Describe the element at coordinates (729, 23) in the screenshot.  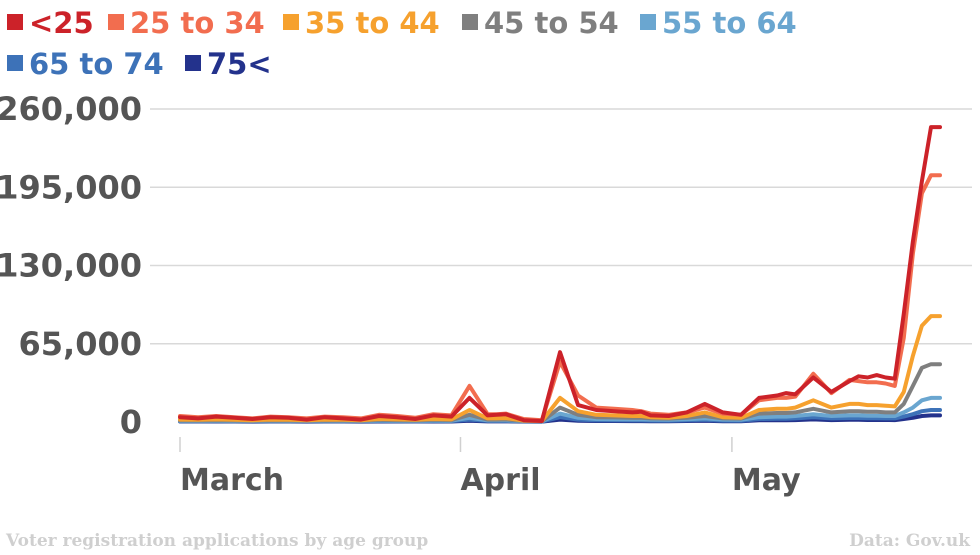
I see `legend-label: 55 to 64` at that location.